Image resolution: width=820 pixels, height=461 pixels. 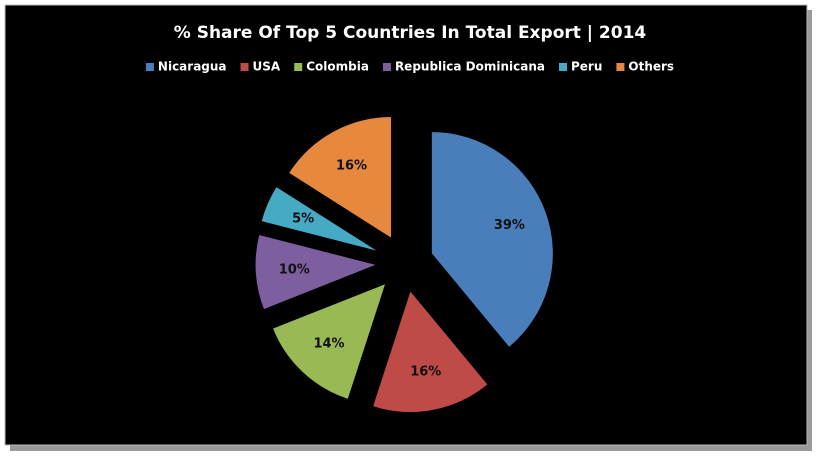 I want to click on legend-label: Others, so click(x=651, y=67).